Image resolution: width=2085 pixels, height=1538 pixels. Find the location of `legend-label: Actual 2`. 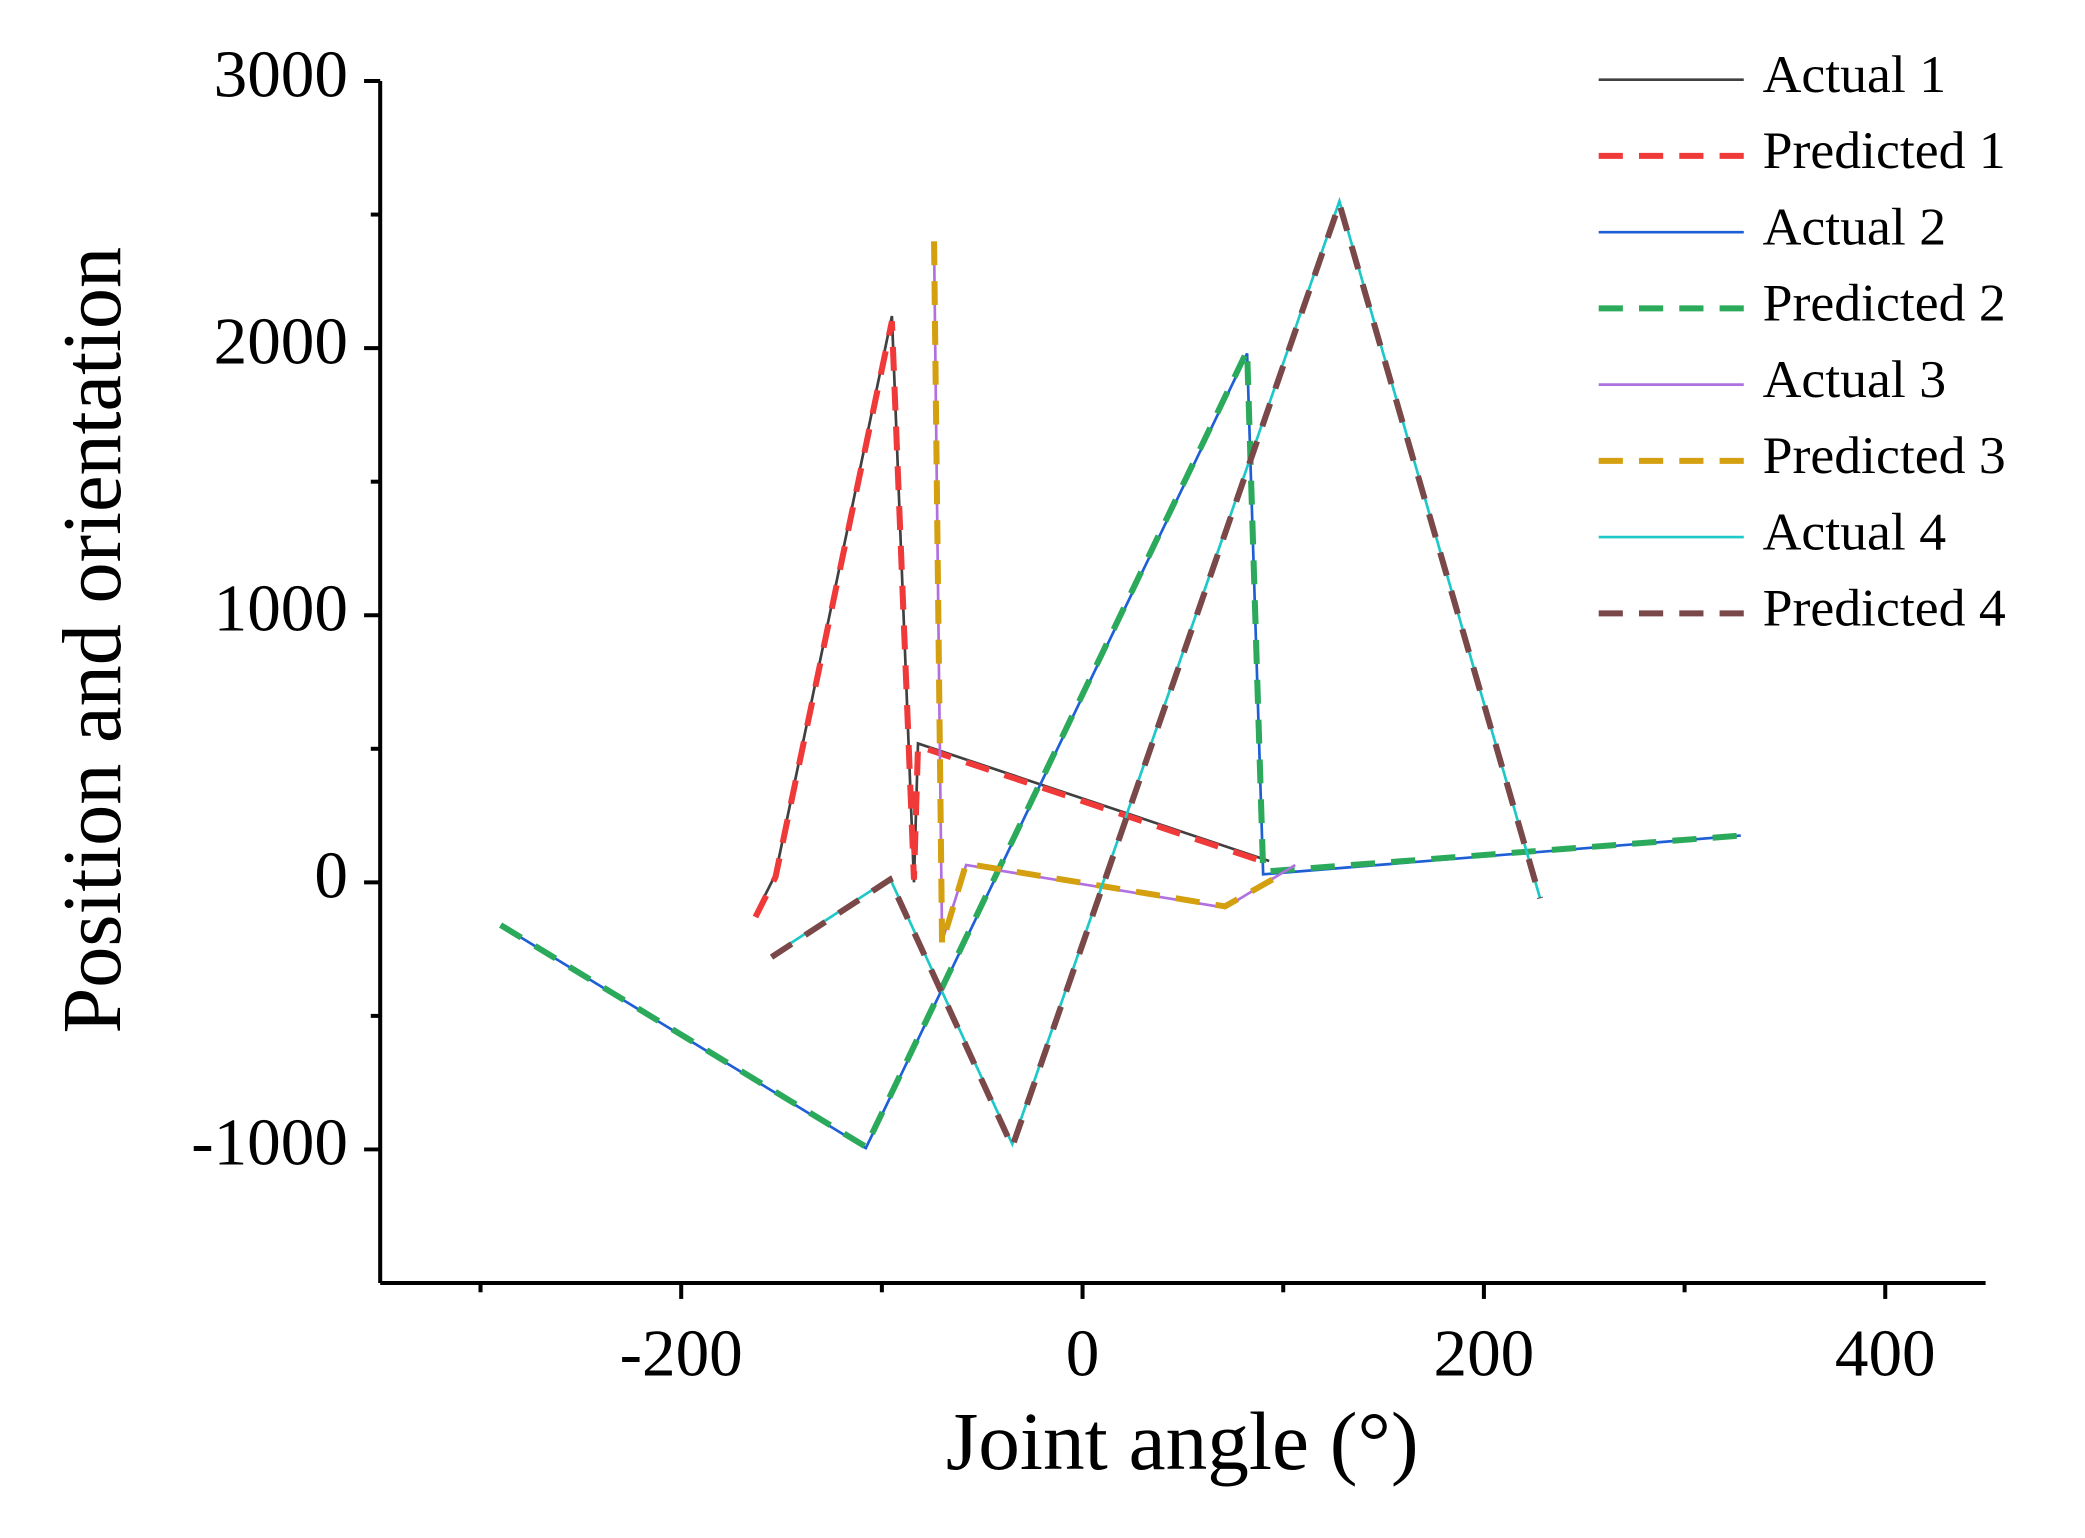

legend-label: Actual 2 is located at coordinates (1855, 227).